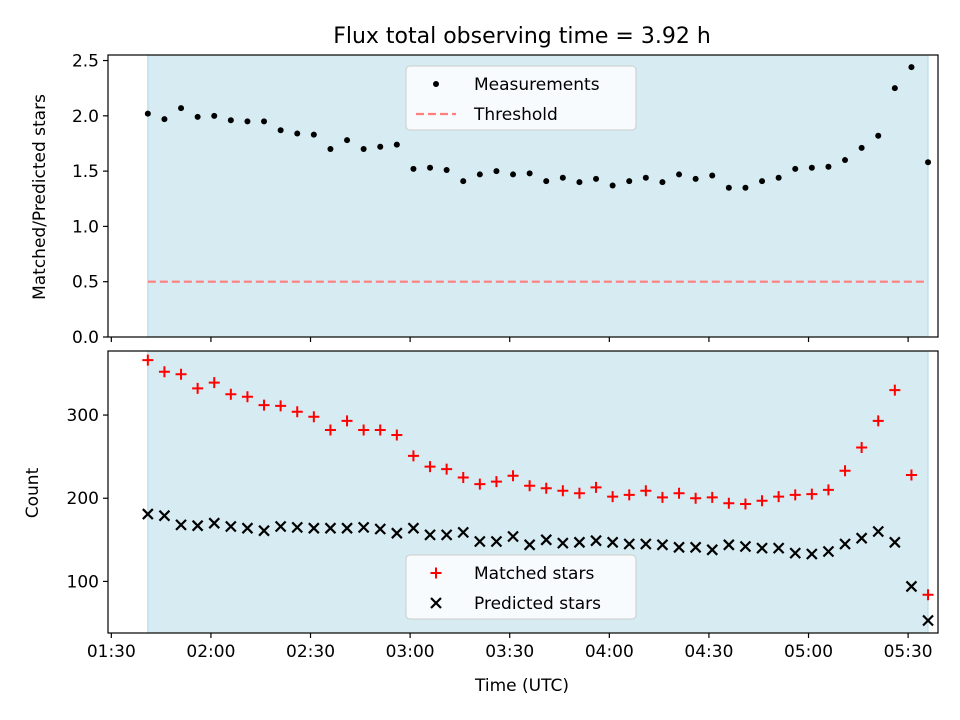 This screenshot has width=960, height=720. Describe the element at coordinates (509, 652) in the screenshot. I see `x-tick-label: 03:30` at that location.